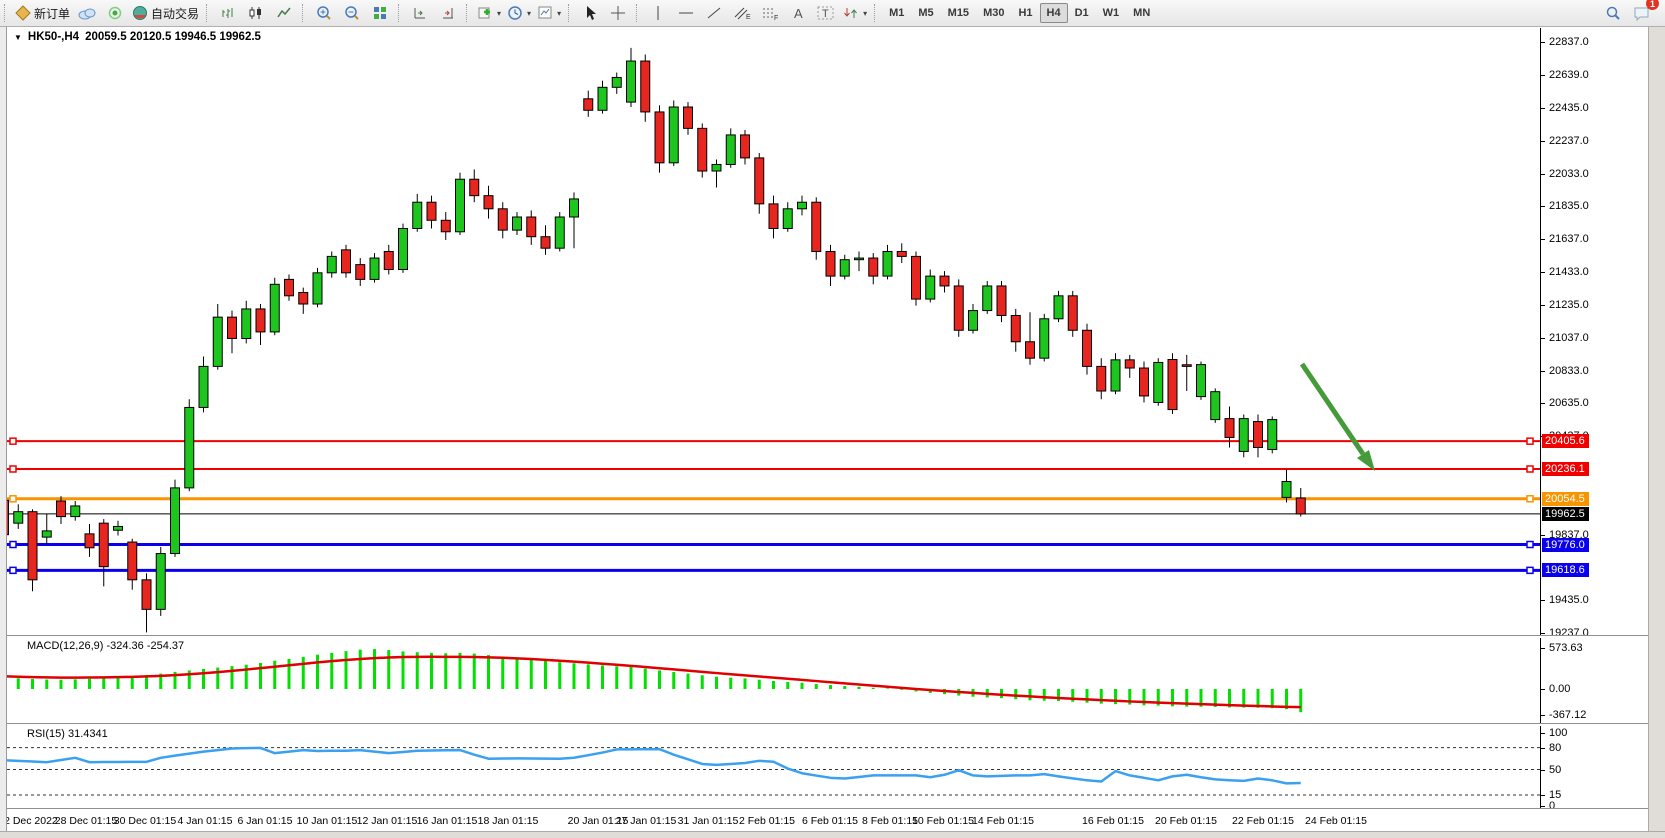  I want to click on rsi-tick-label: 80, so click(1555, 747).